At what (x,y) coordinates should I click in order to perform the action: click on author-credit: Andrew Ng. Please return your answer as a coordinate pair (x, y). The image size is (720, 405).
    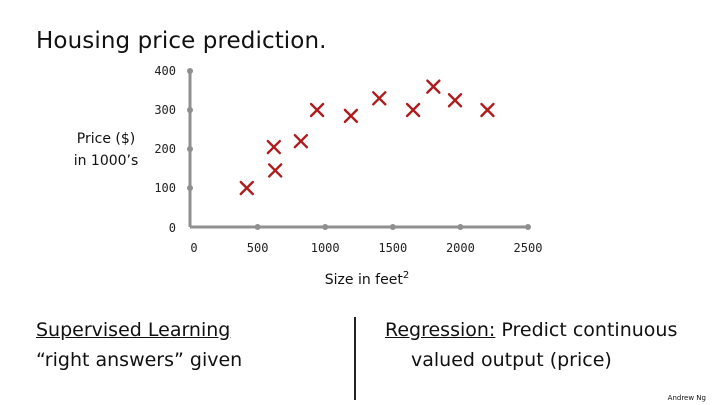
    Looking at the image, I should click on (686, 398).